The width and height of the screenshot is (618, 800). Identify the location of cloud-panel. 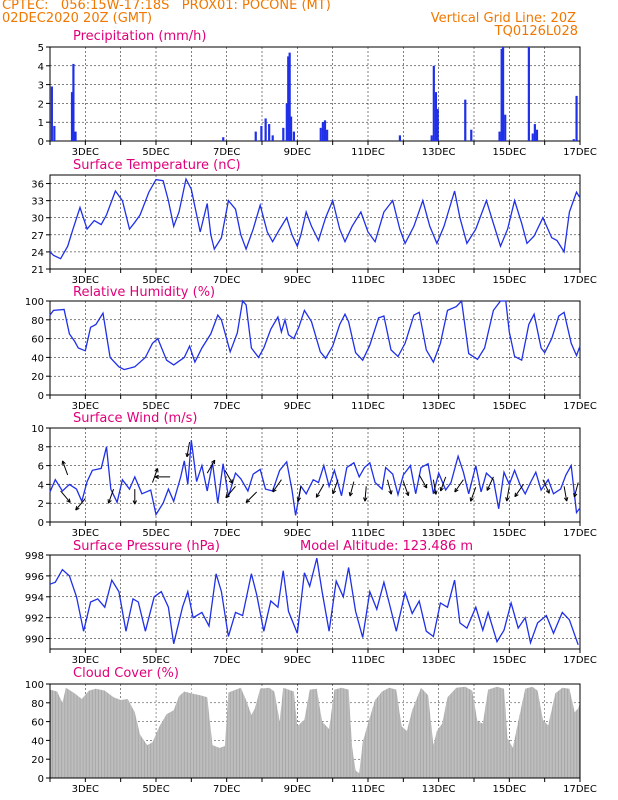
(313, 732).